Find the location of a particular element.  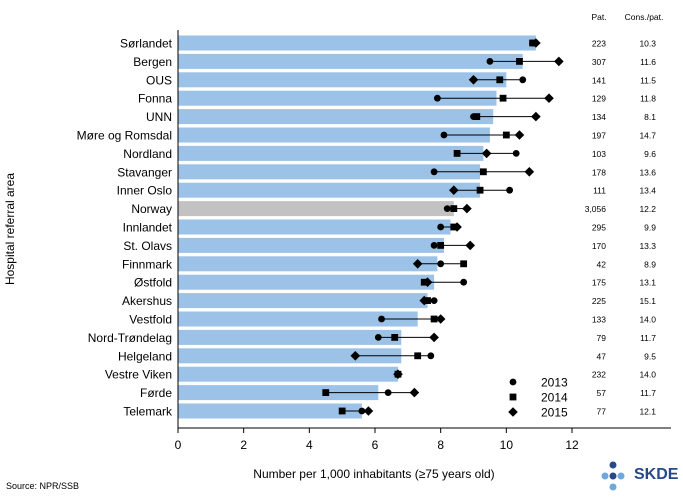

table-cell-cons: 13.4 is located at coordinates (647, 191).